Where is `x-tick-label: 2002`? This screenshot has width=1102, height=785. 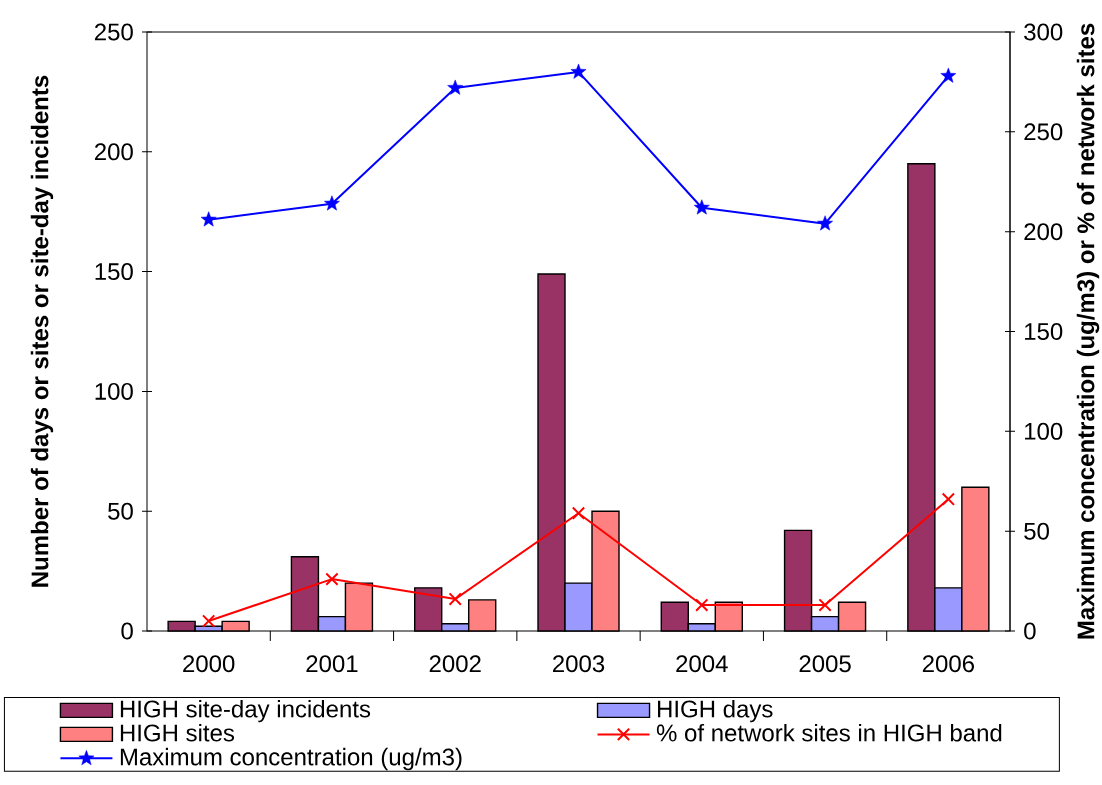
x-tick-label: 2002 is located at coordinates (455, 664).